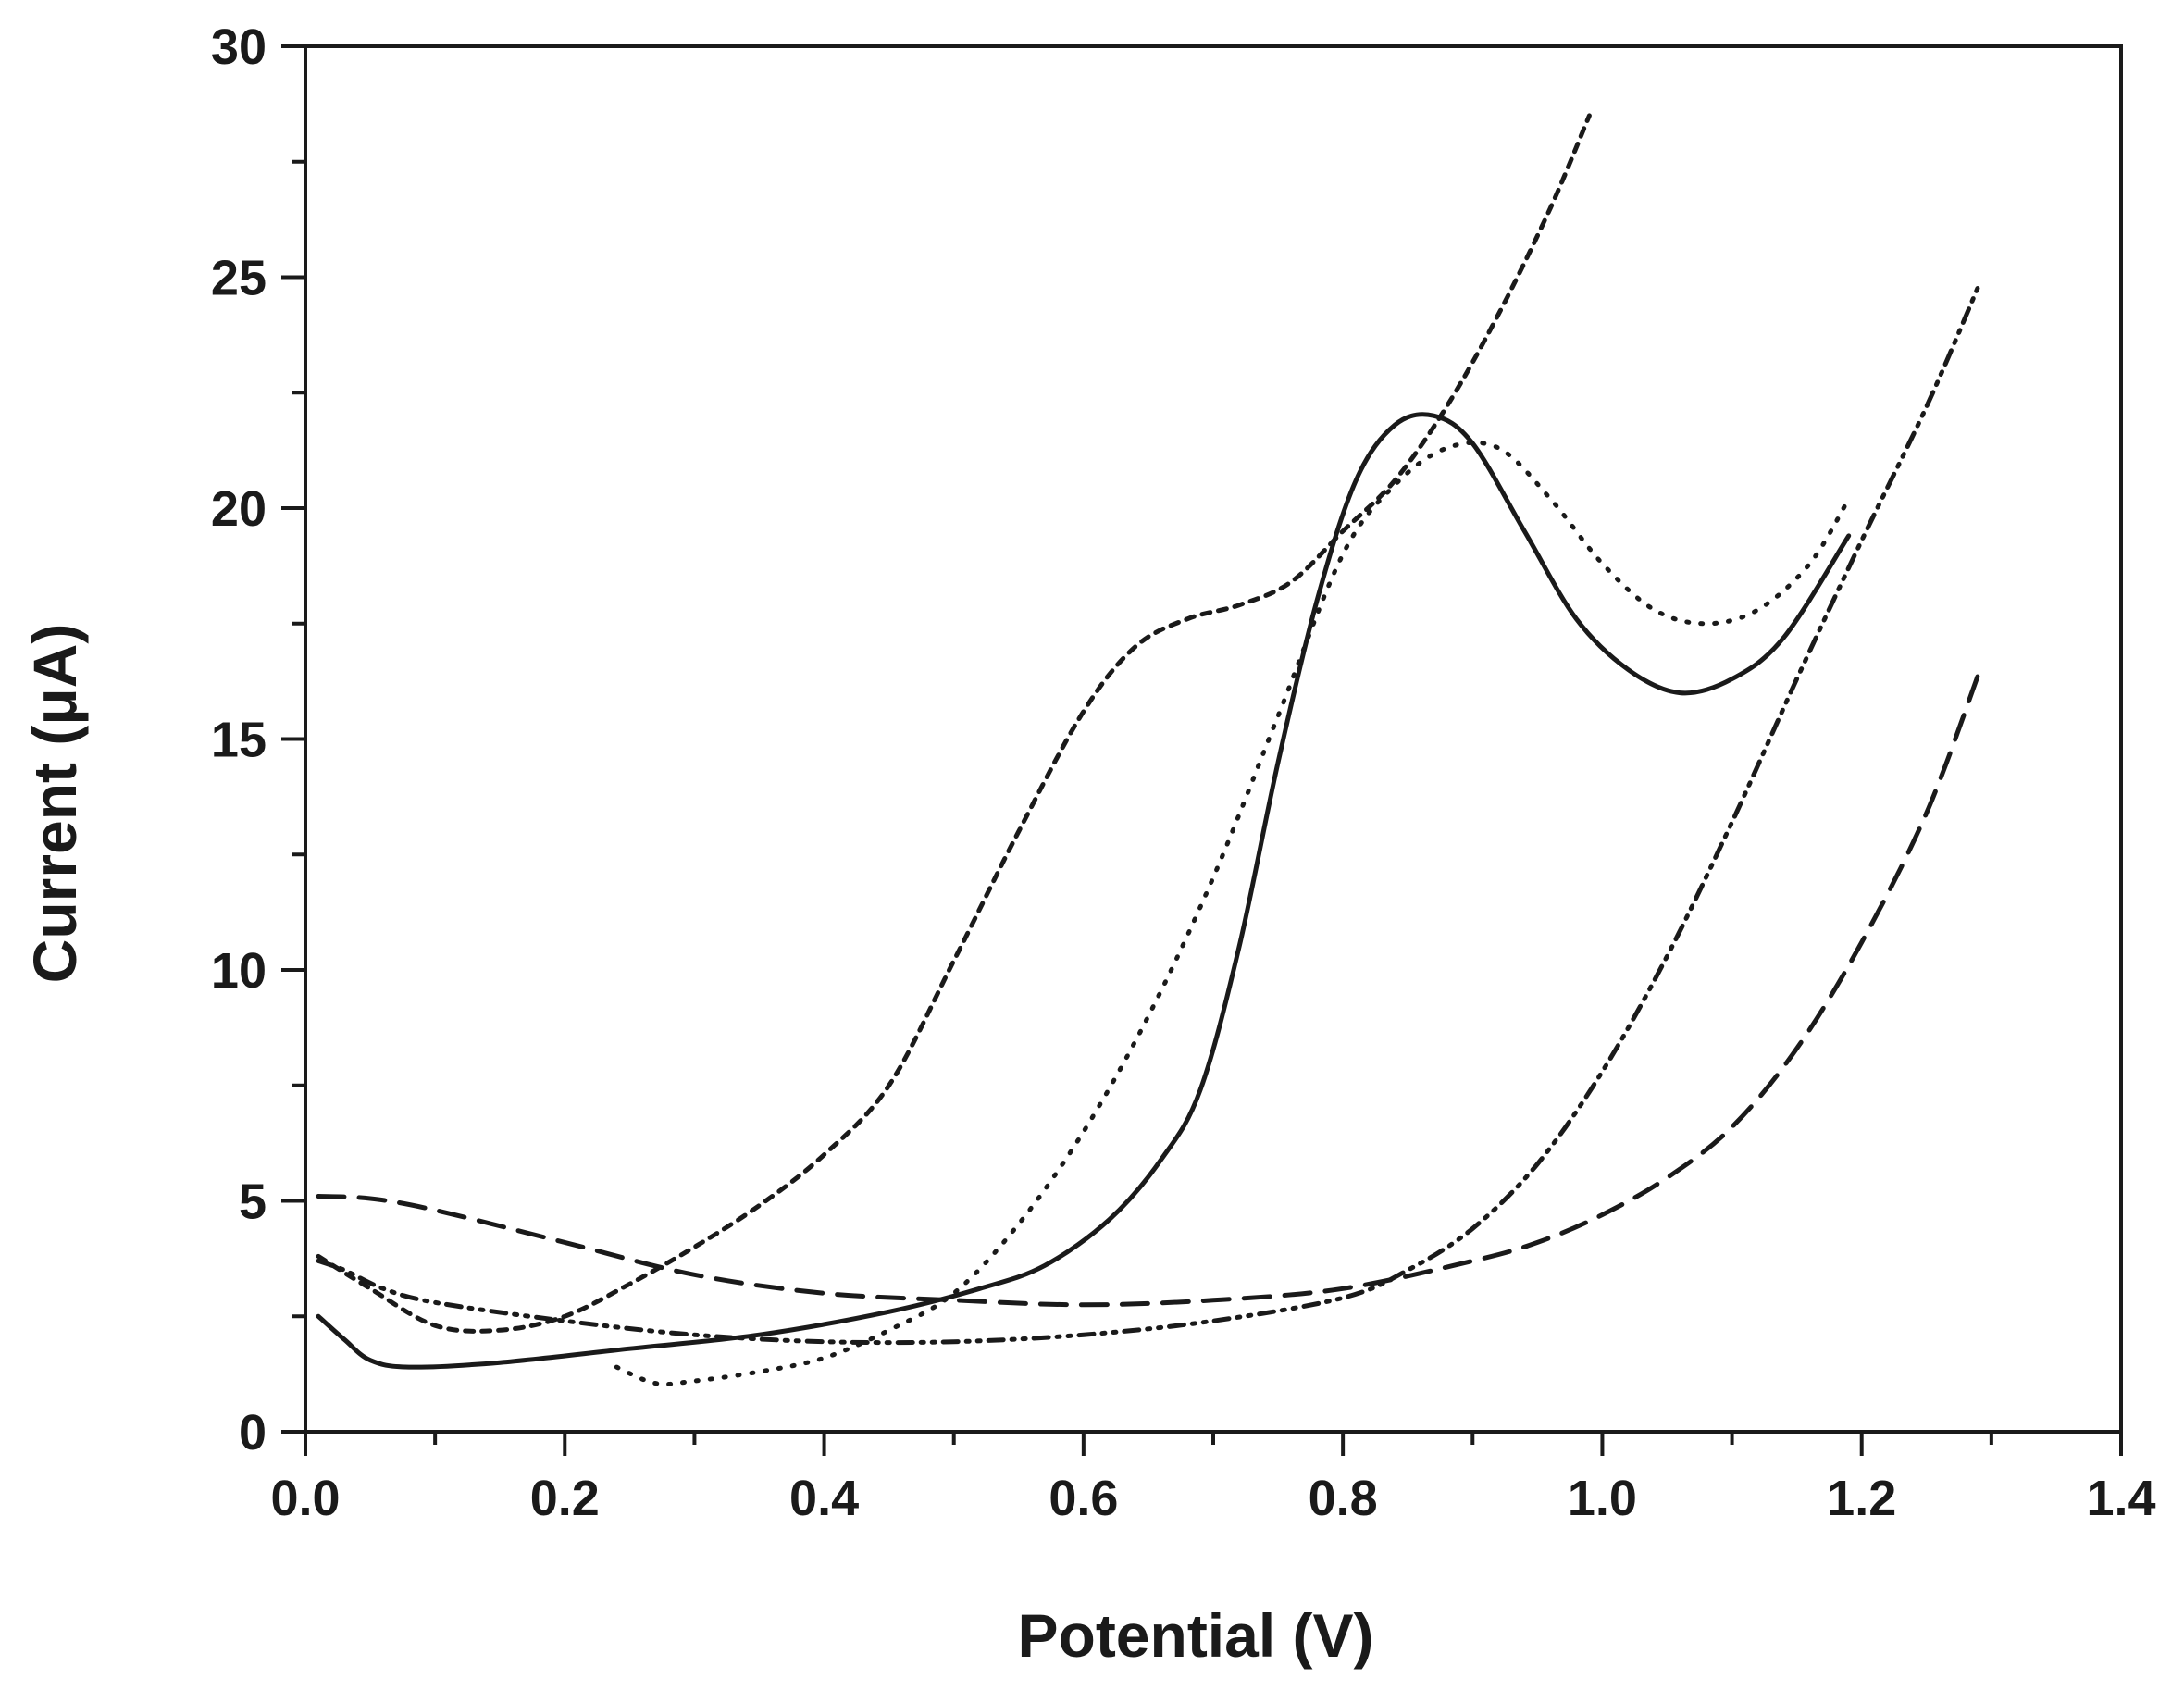  What do you see at coordinates (305, 1499) in the screenshot?
I see `x-tick-label: 0.0` at bounding box center [305, 1499].